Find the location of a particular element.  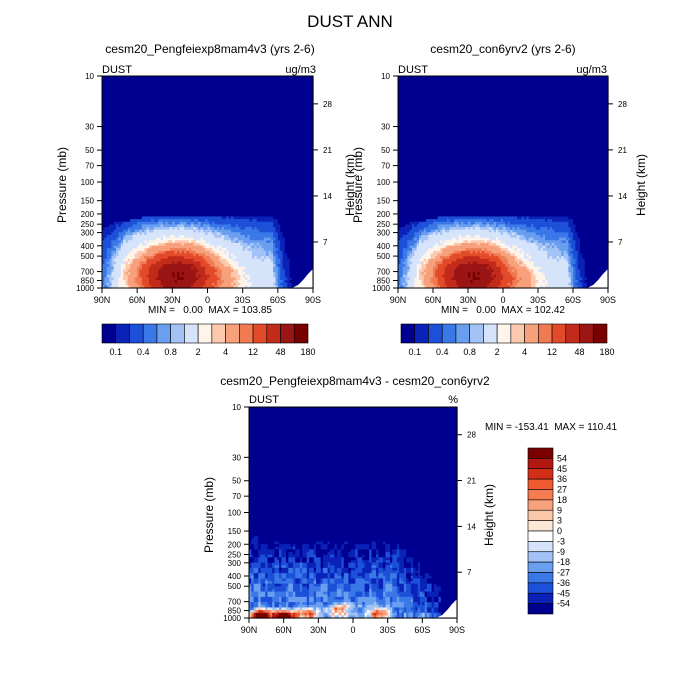

panel-title: cesm20_Pengfeiexp8mam4v3 (yrs 2-6) is located at coordinates (209, 49).